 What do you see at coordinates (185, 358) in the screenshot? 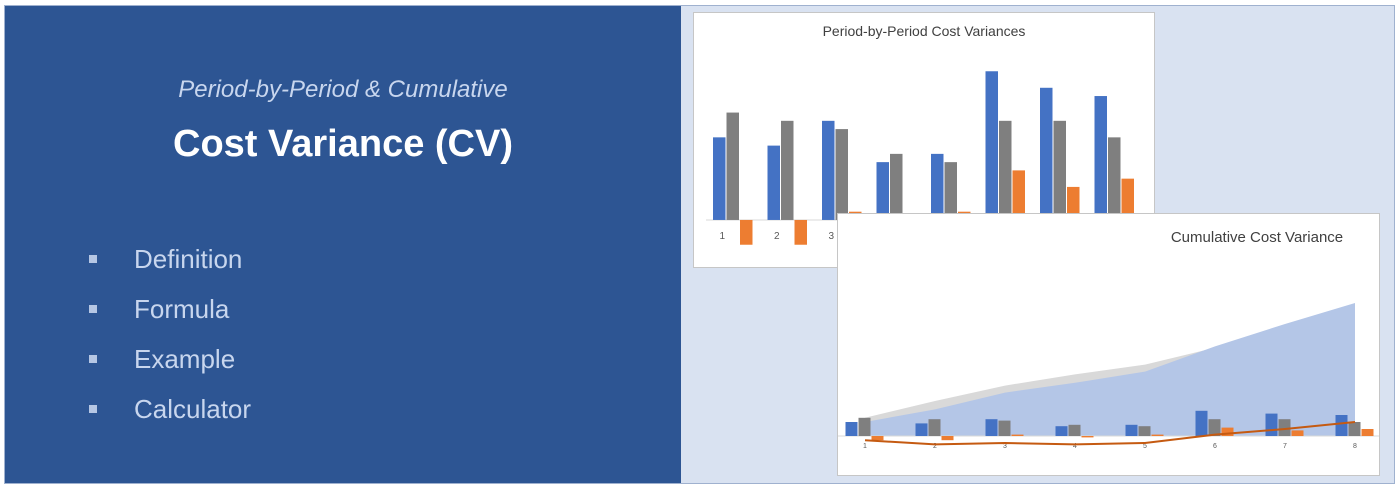
I see `topic-label: Example` at bounding box center [185, 358].